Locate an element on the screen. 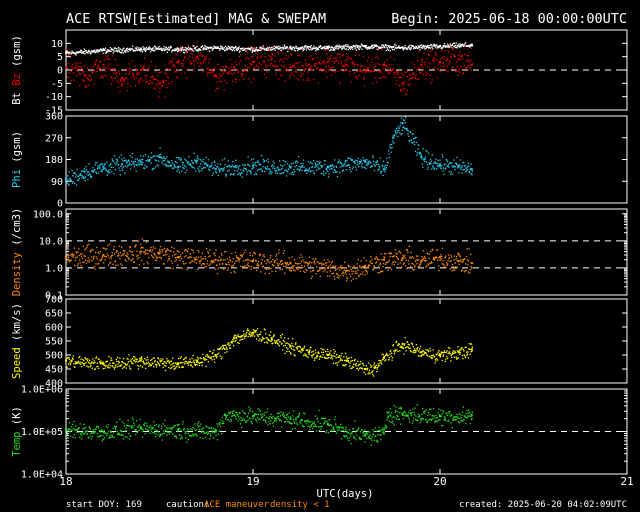 Image resolution: width=640 pixels, height=512 pixels. begin-timestamp: Begin: 2025-06-18 00:00:00UTC is located at coordinates (509, 19).